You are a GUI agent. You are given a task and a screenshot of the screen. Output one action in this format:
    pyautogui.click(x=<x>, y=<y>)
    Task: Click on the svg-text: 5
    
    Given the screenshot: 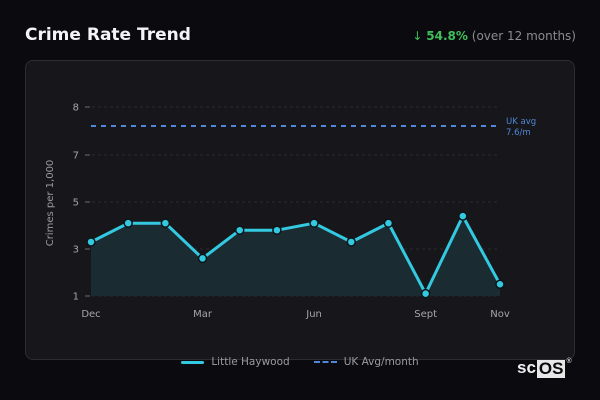 What is the action you would take?
    pyautogui.click(x=76, y=203)
    